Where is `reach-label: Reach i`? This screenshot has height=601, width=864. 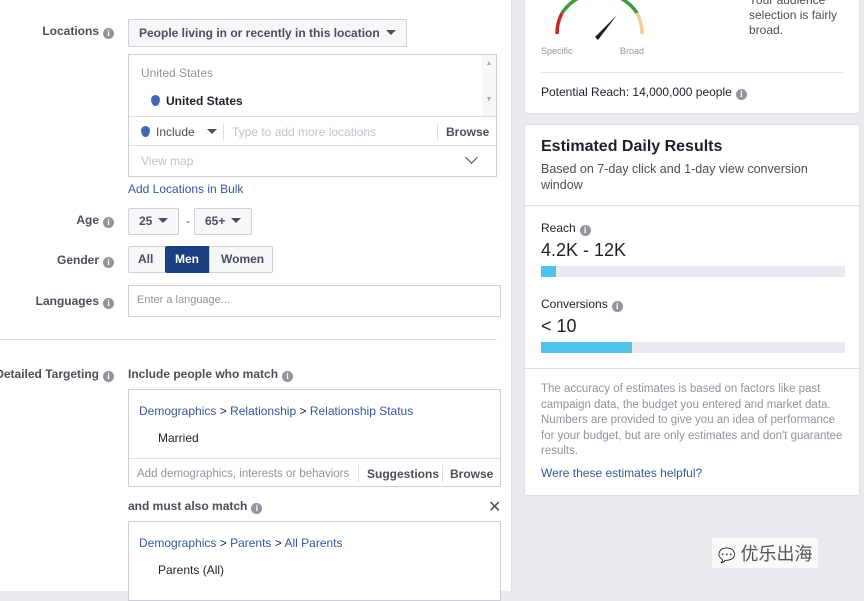 reach-label: Reach i is located at coordinates (566, 228).